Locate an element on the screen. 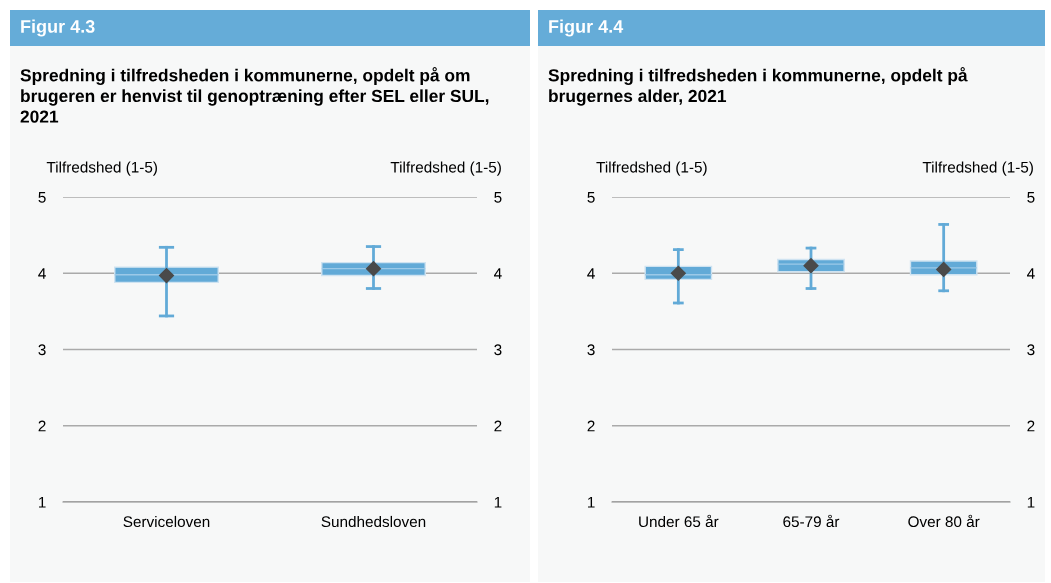 The height and width of the screenshot is (583, 1051). chart-subtitle: Spredning i tilfredsheden i kommunerne, opdelt på om brugeren er henvist til genoptræning efter SEL eller SUL, 2021 is located at coordinates (254, 95).